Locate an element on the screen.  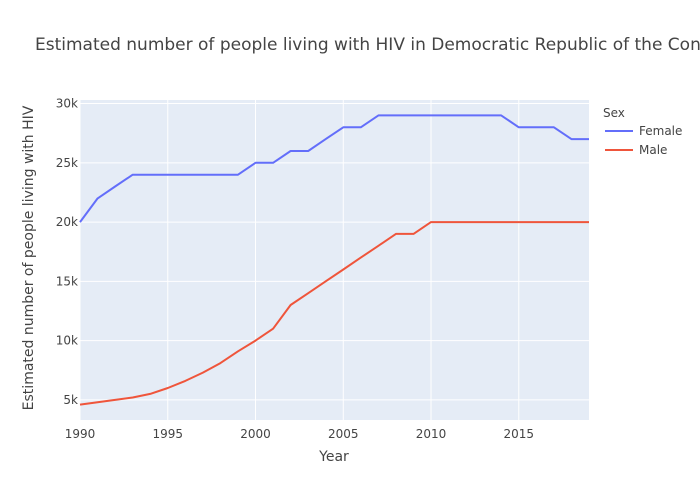
x-tick-label: 2005 is located at coordinates (343, 434).